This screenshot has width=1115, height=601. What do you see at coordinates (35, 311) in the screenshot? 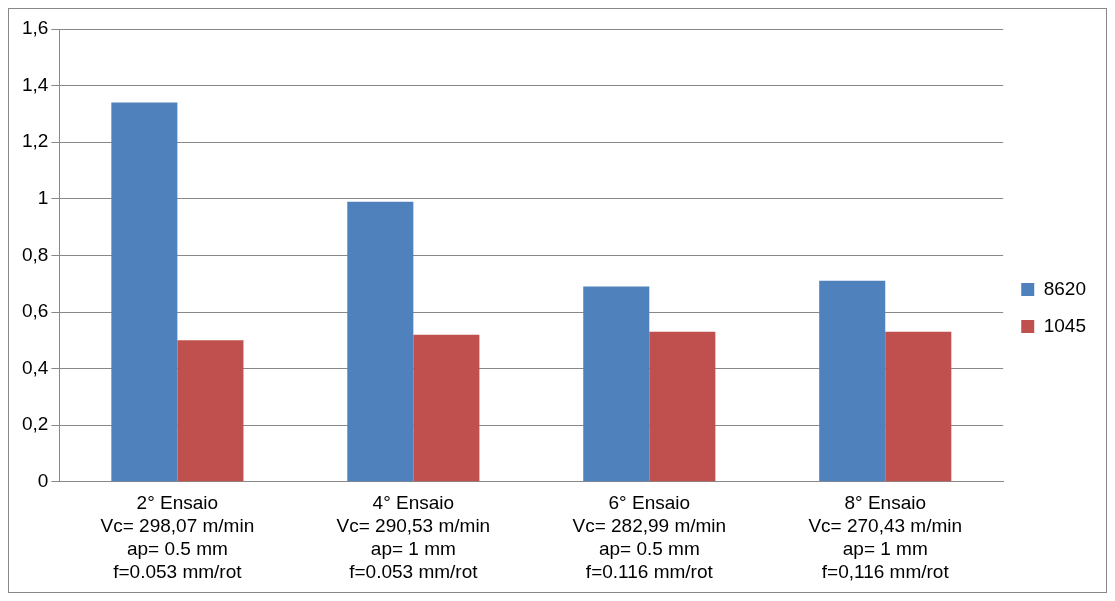
I see `y-tick-label: 0,6` at bounding box center [35, 311].